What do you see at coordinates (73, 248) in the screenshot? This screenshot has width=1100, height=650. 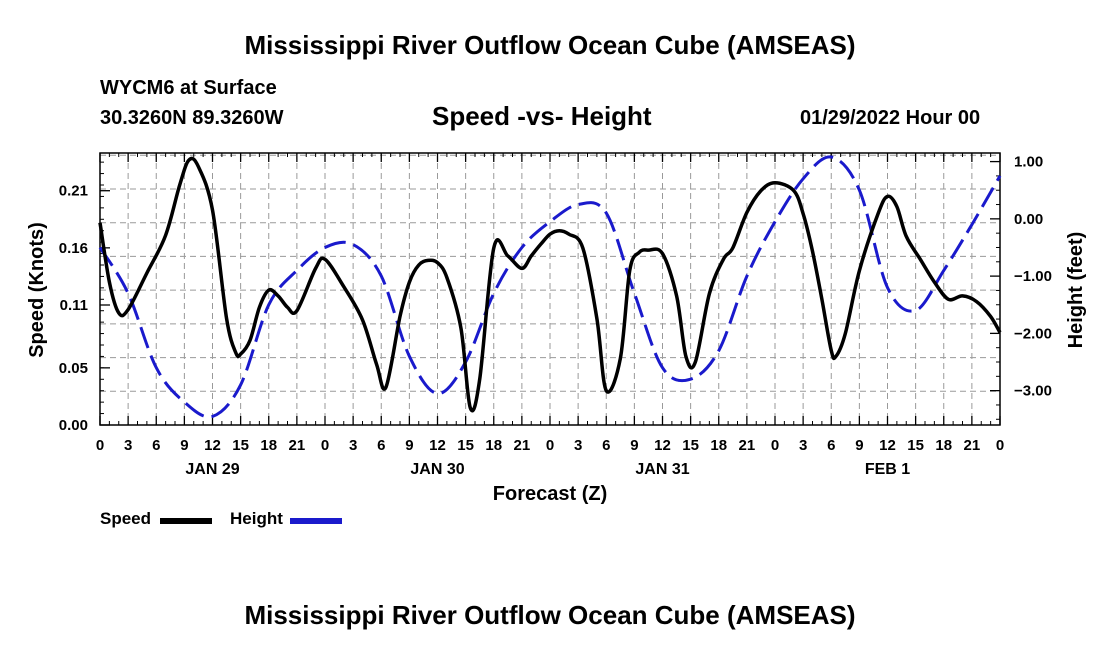 I see `y-left-tick-label: 0.16` at bounding box center [73, 248].